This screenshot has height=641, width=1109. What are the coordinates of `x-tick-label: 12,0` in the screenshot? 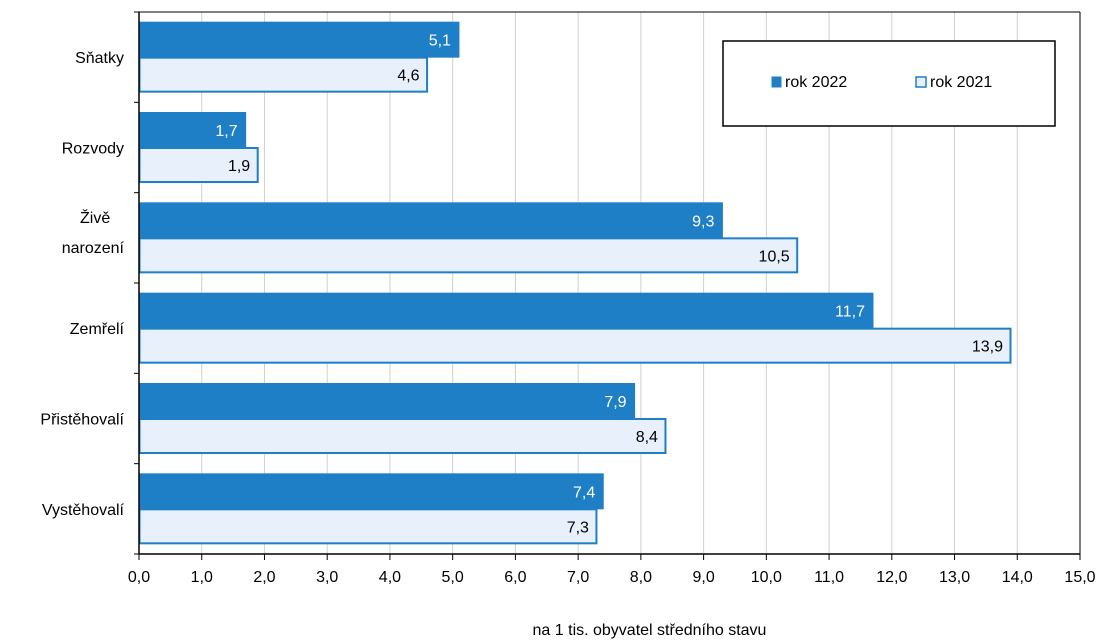 It's located at (891, 577).